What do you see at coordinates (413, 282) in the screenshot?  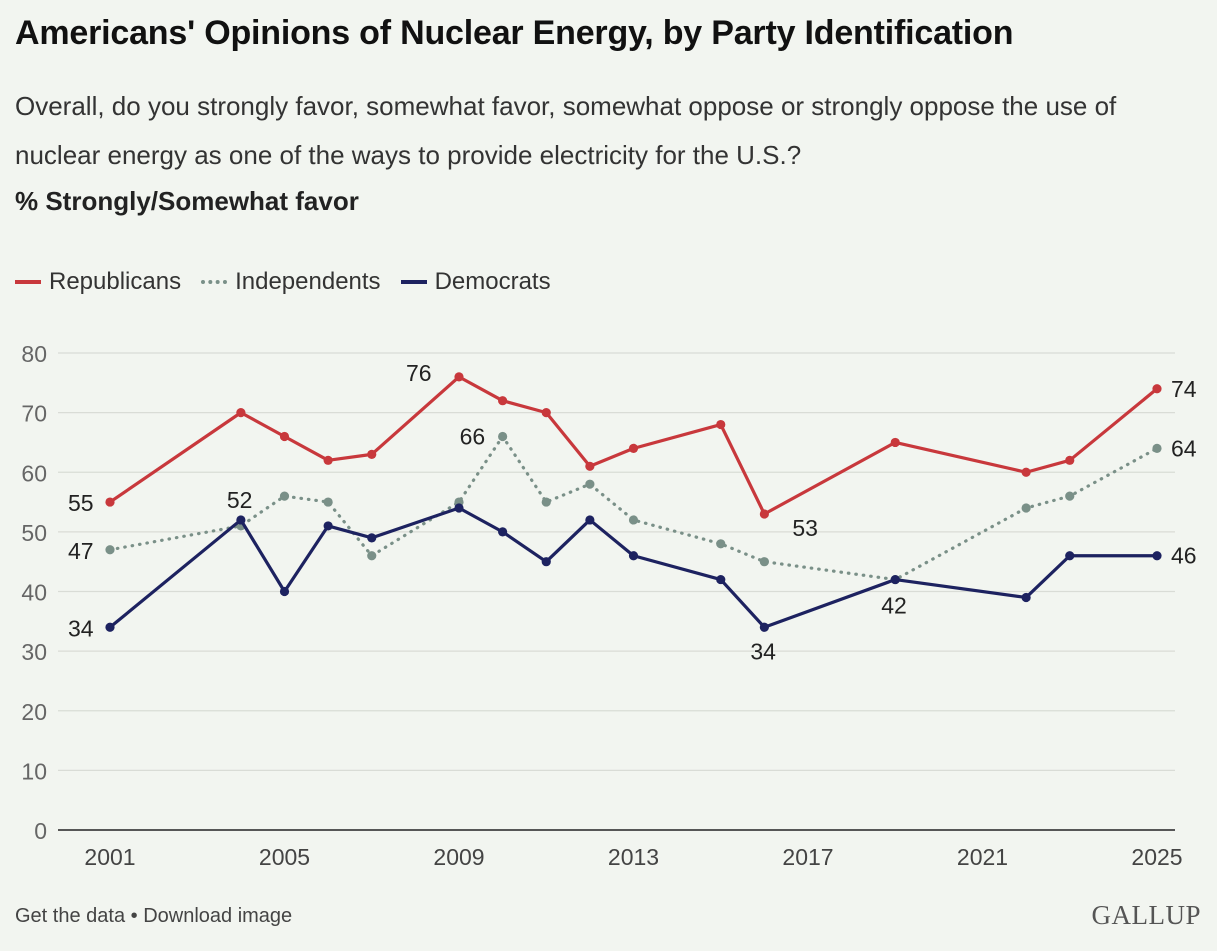 I see `legend-swatch-democrats` at bounding box center [413, 282].